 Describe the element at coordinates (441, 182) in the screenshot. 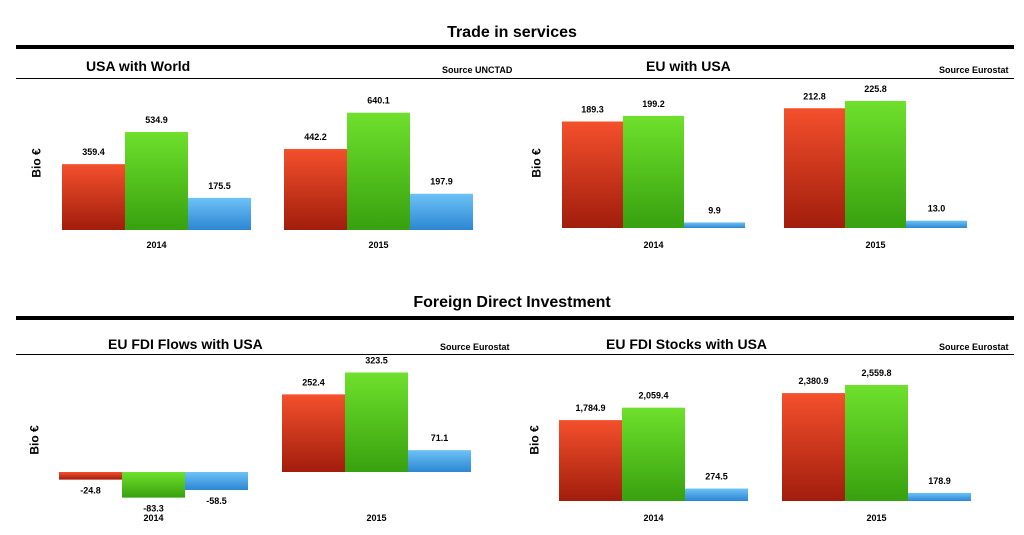

I see `data-label: 197.9` at that location.